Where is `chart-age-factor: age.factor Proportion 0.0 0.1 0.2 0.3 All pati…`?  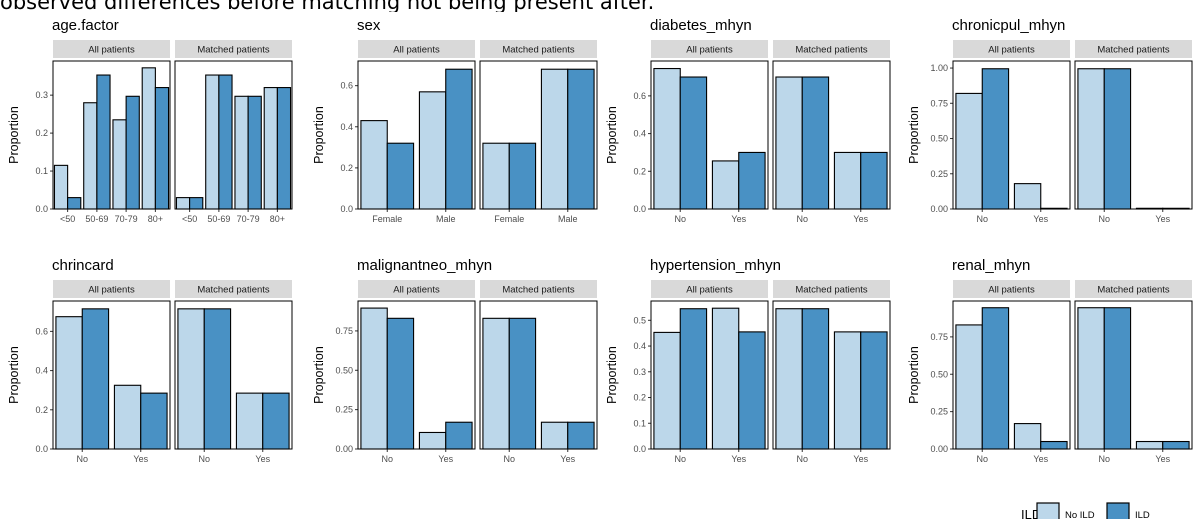 chart-age-factor: age.factor Proportion 0.0 0.1 0.2 0.3 All pati… is located at coordinates (150, 120).